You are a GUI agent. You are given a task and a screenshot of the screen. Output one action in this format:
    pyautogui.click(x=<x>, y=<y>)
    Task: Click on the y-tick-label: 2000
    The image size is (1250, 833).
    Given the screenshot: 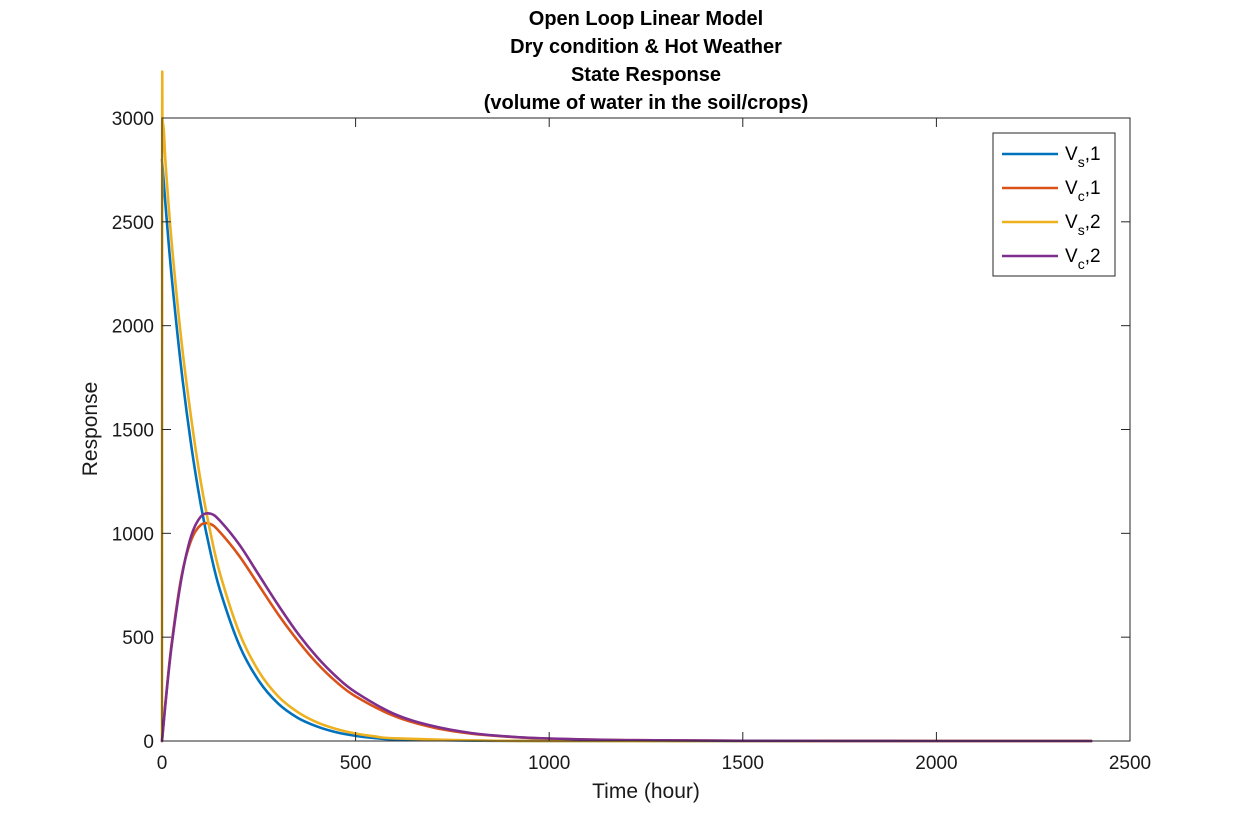 What is the action you would take?
    pyautogui.click(x=133, y=327)
    